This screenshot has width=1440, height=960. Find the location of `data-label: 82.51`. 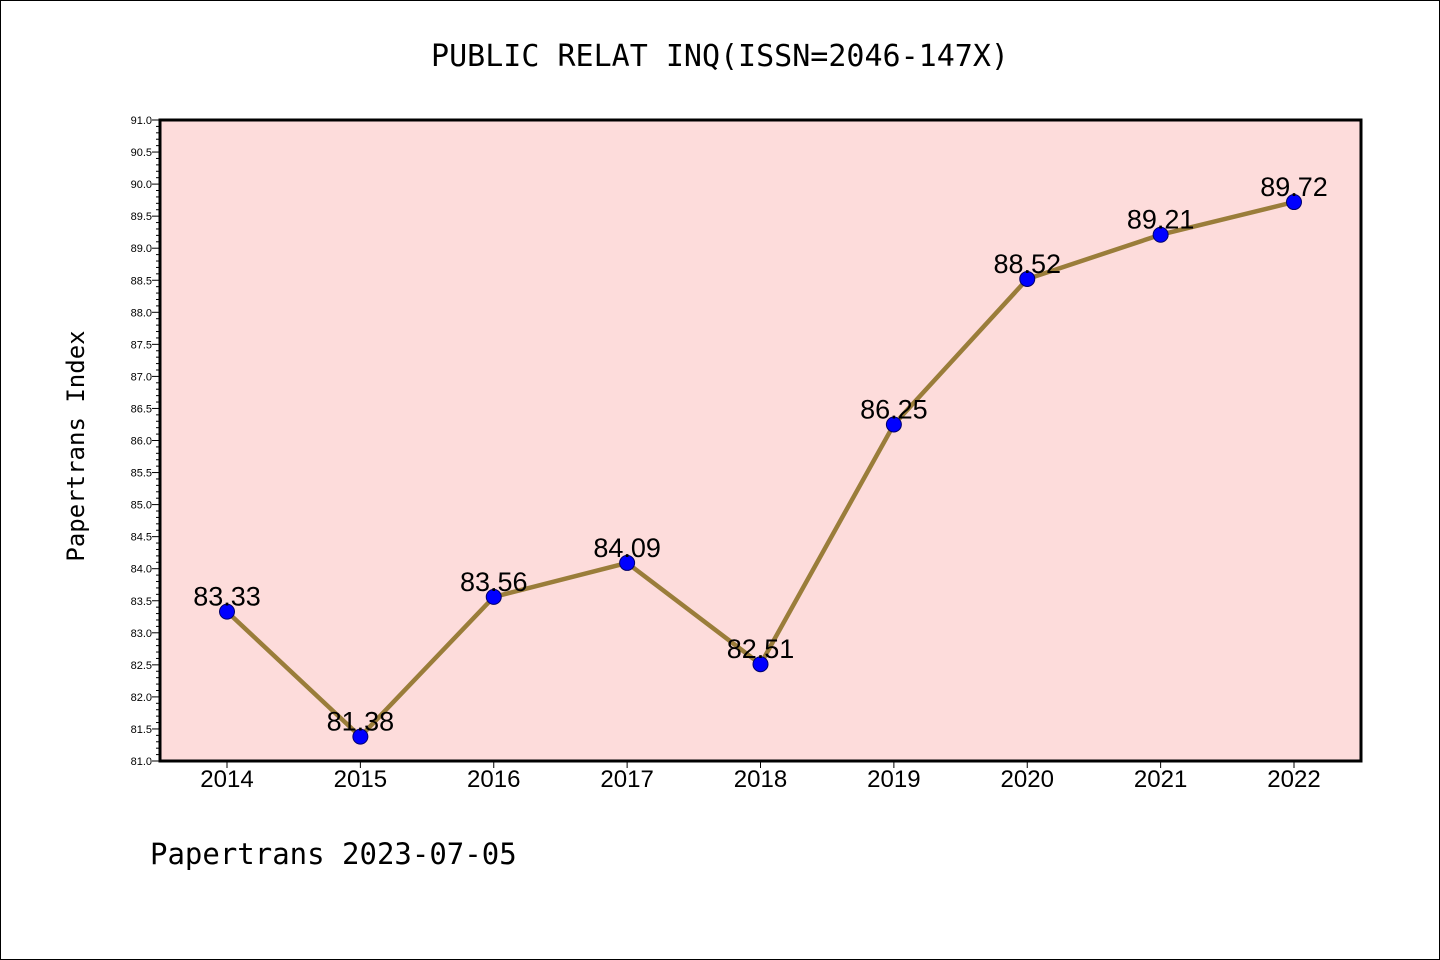

data-label: 82.51 is located at coordinates (761, 649).